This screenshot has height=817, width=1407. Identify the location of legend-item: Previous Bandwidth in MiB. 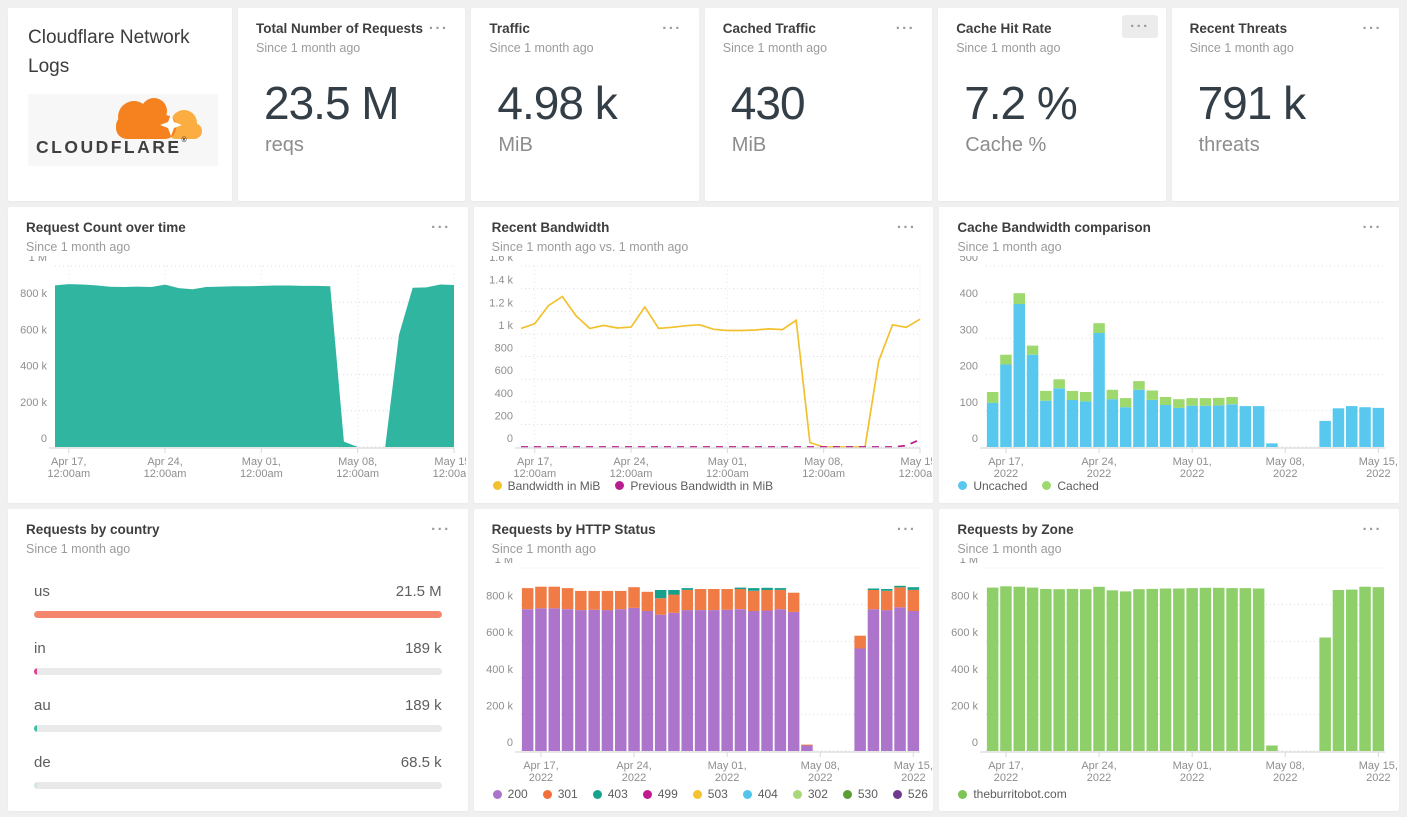
(694, 486).